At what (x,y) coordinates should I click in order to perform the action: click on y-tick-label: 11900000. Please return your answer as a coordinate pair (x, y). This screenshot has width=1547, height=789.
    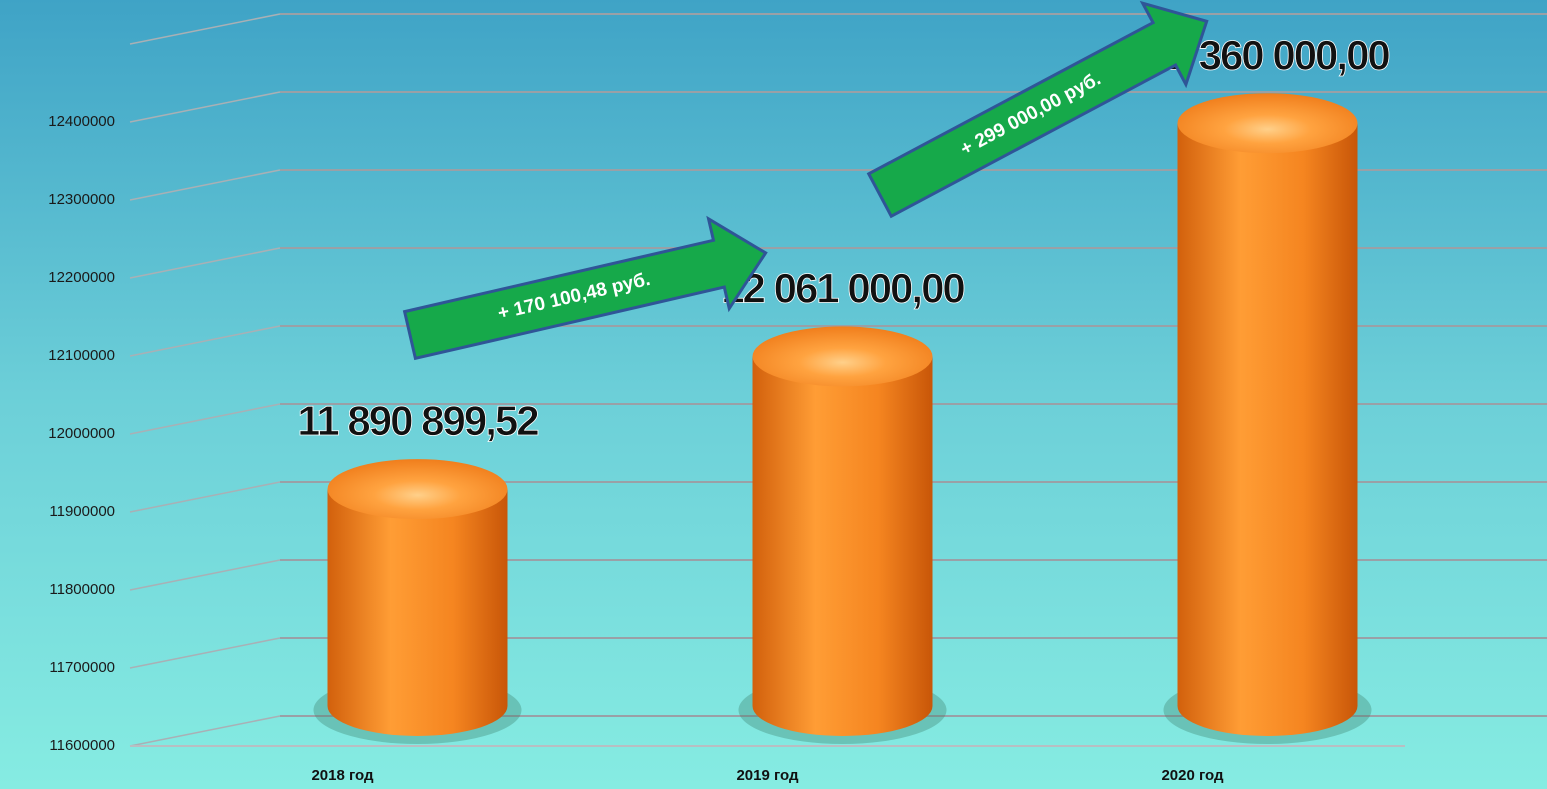
    Looking at the image, I should click on (82, 511).